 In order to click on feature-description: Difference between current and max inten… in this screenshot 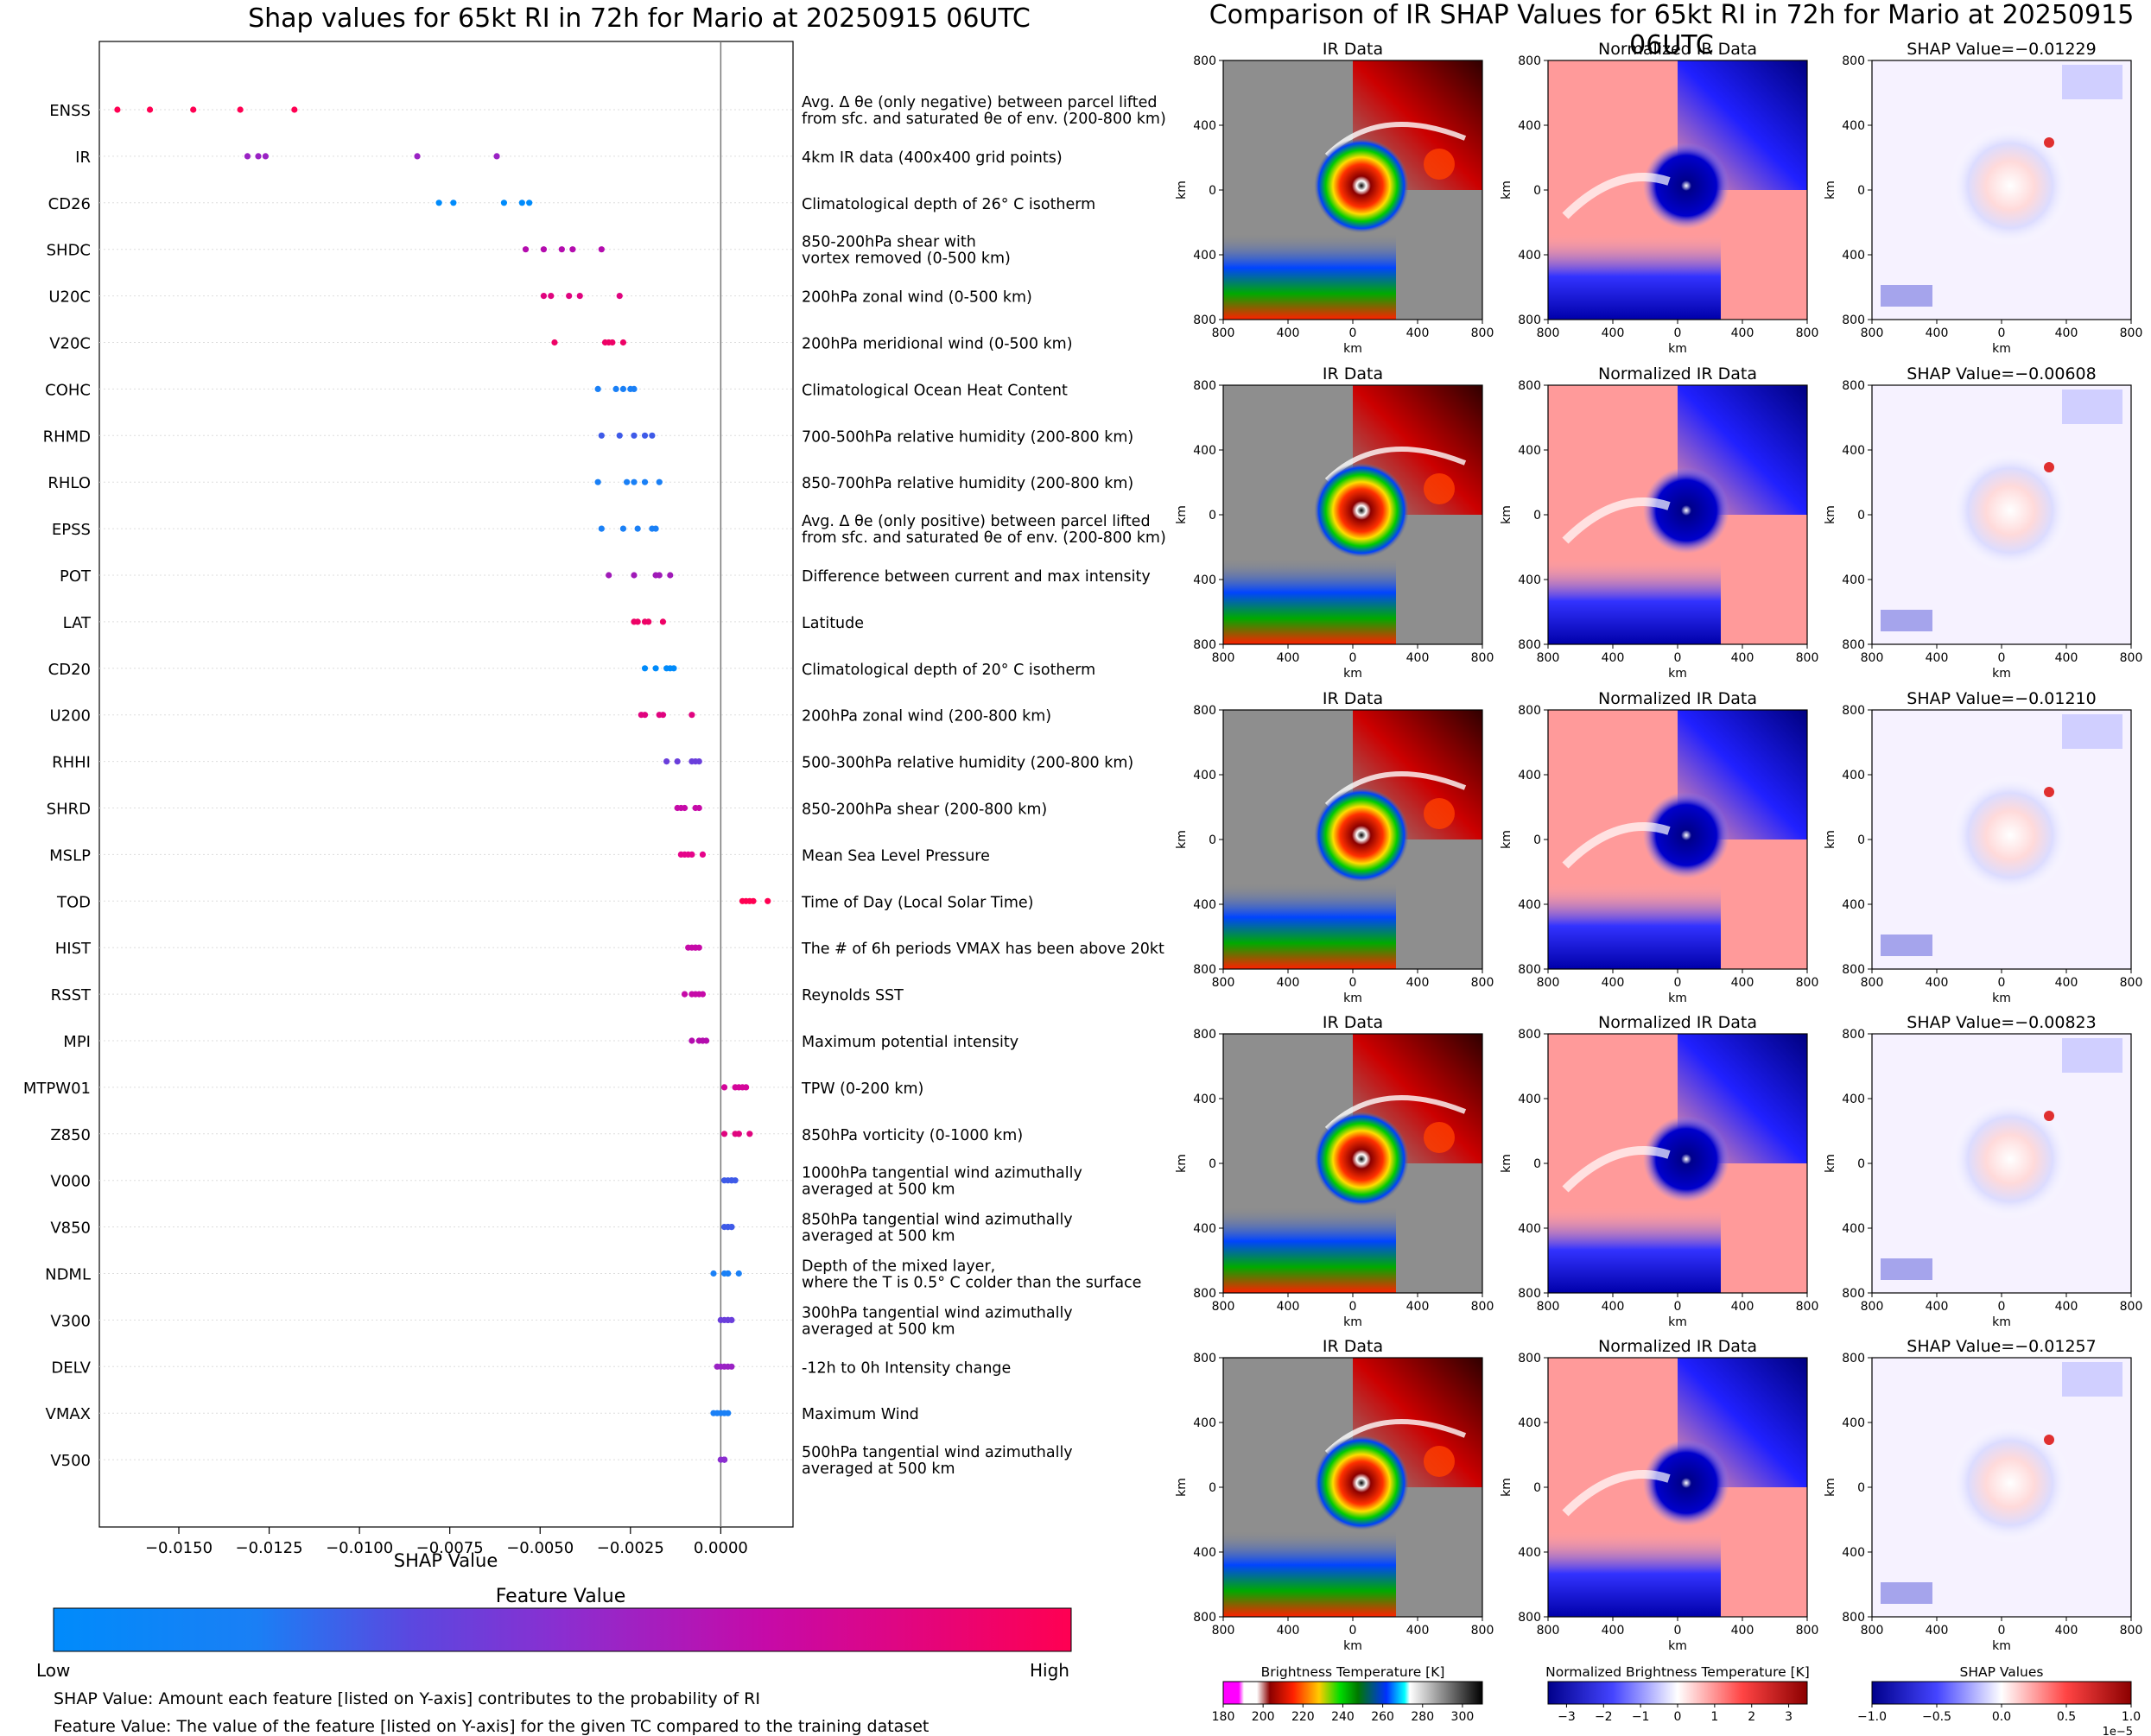, I will do `click(976, 577)`.